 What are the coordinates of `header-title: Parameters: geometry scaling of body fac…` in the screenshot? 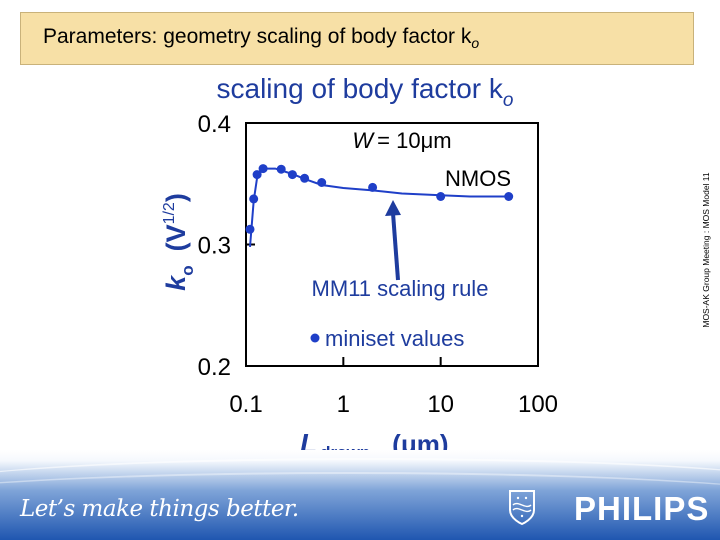 It's located at (261, 38).